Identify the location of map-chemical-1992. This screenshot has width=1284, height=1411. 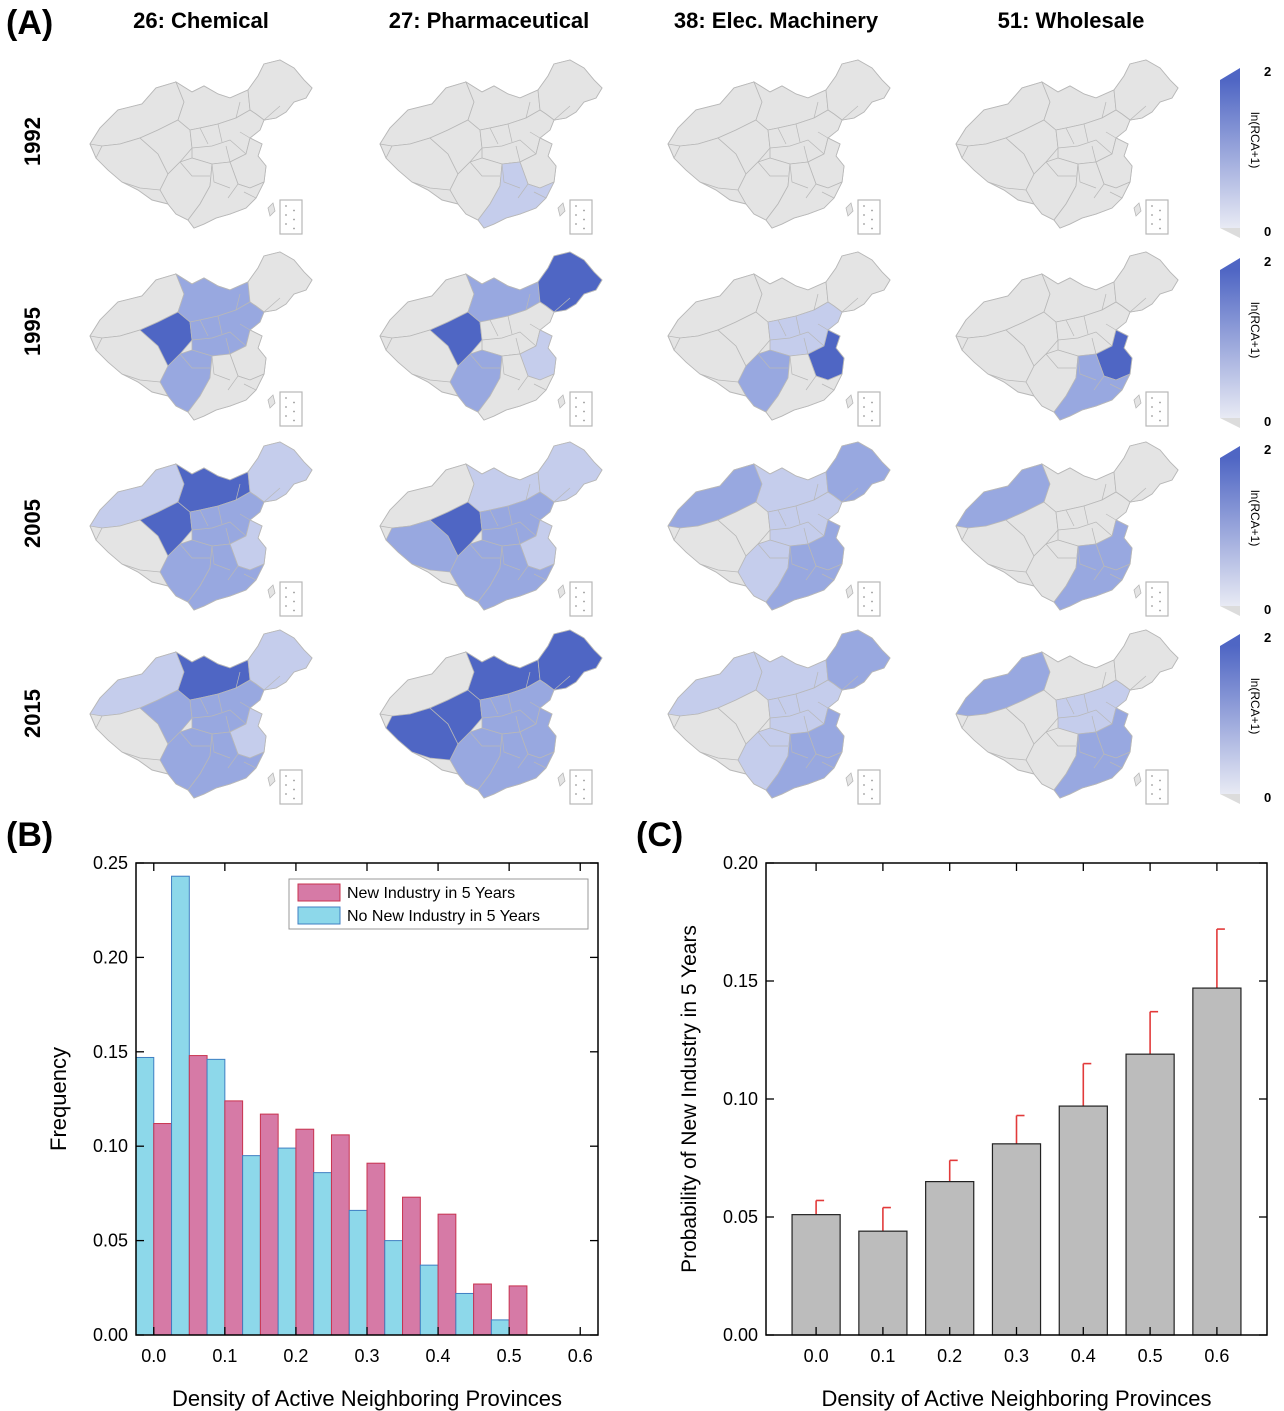
(200, 150).